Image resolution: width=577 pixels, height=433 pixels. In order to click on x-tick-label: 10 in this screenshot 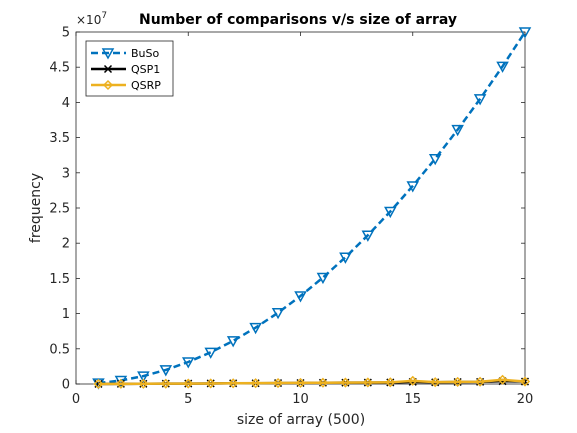, I will do `click(300, 399)`.